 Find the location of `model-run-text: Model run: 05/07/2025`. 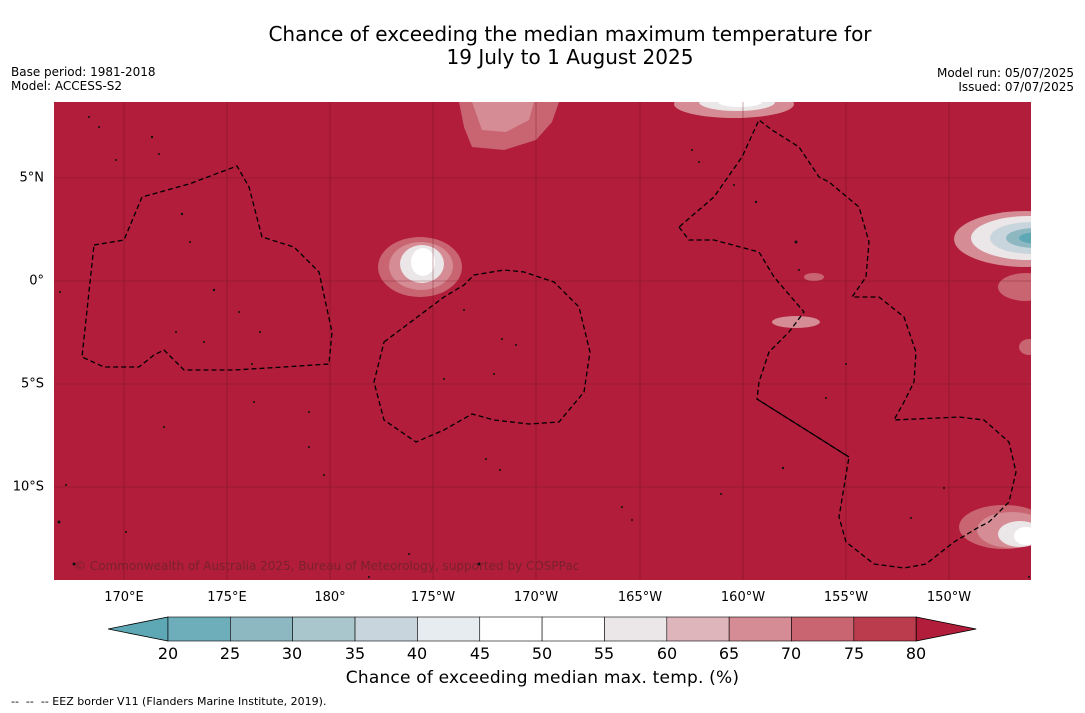

model-run-text: Model run: 05/07/2025 is located at coordinates (1005, 73).